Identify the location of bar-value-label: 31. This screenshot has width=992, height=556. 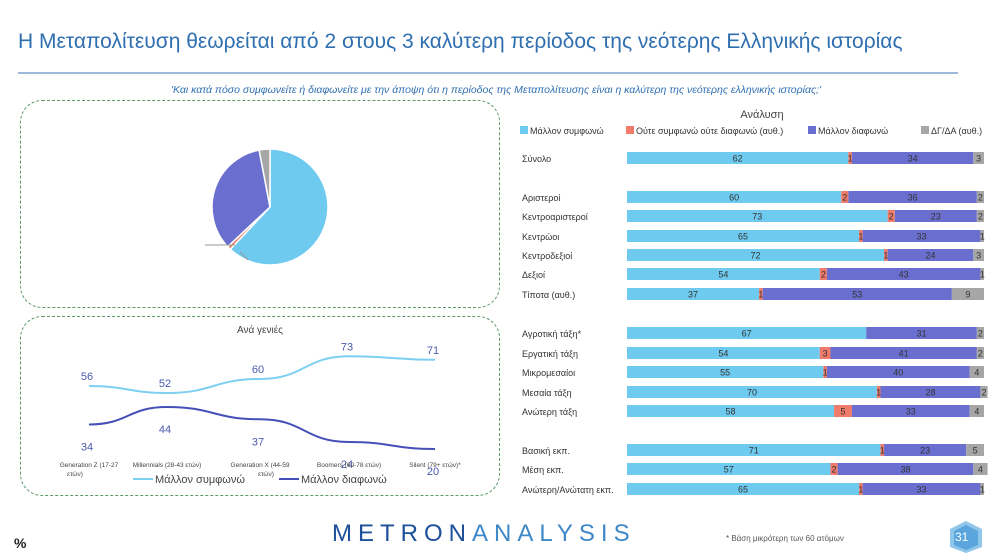
(922, 334).